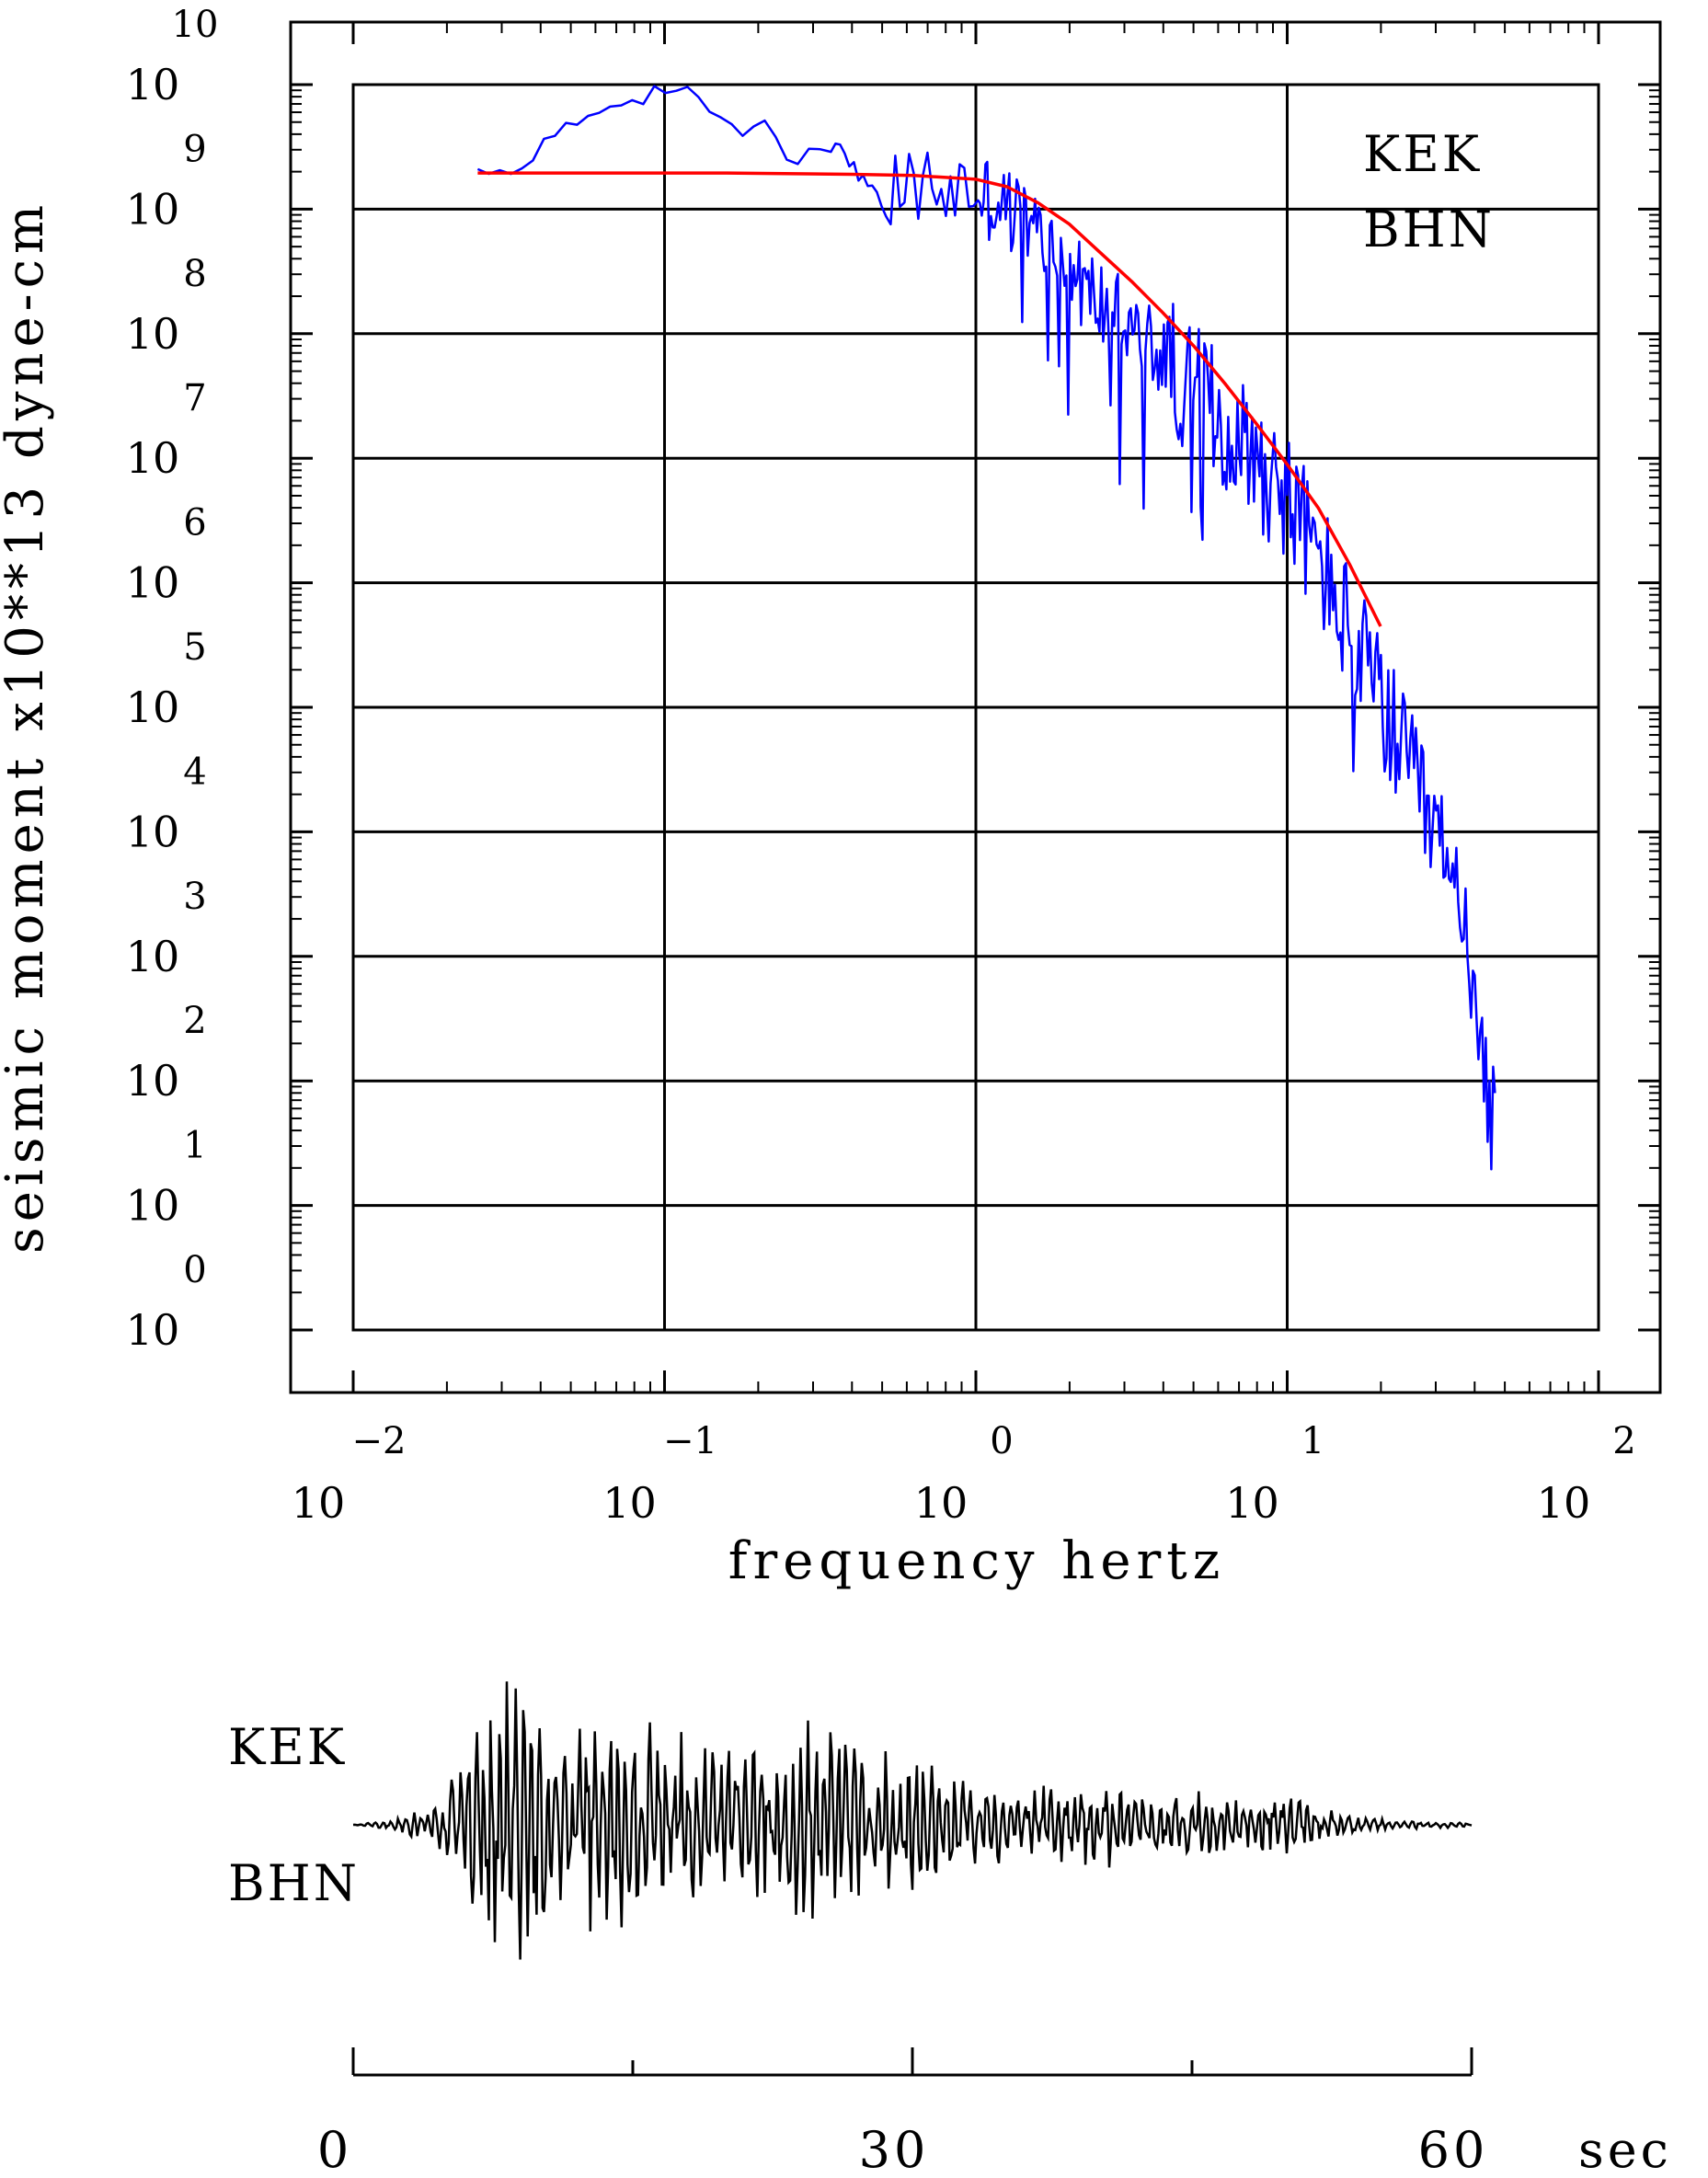 The height and width of the screenshot is (2178, 1708). What do you see at coordinates (194, 772) in the screenshot?
I see `y-tick-exponent: 4` at bounding box center [194, 772].